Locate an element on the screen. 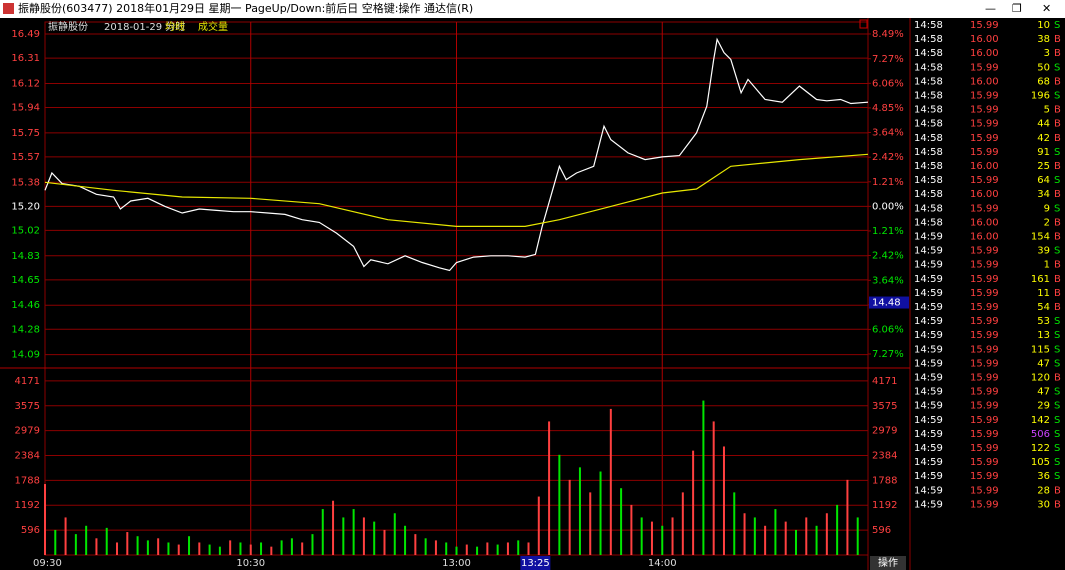  tick-volume: 11 is located at coordinates (1043, 293).